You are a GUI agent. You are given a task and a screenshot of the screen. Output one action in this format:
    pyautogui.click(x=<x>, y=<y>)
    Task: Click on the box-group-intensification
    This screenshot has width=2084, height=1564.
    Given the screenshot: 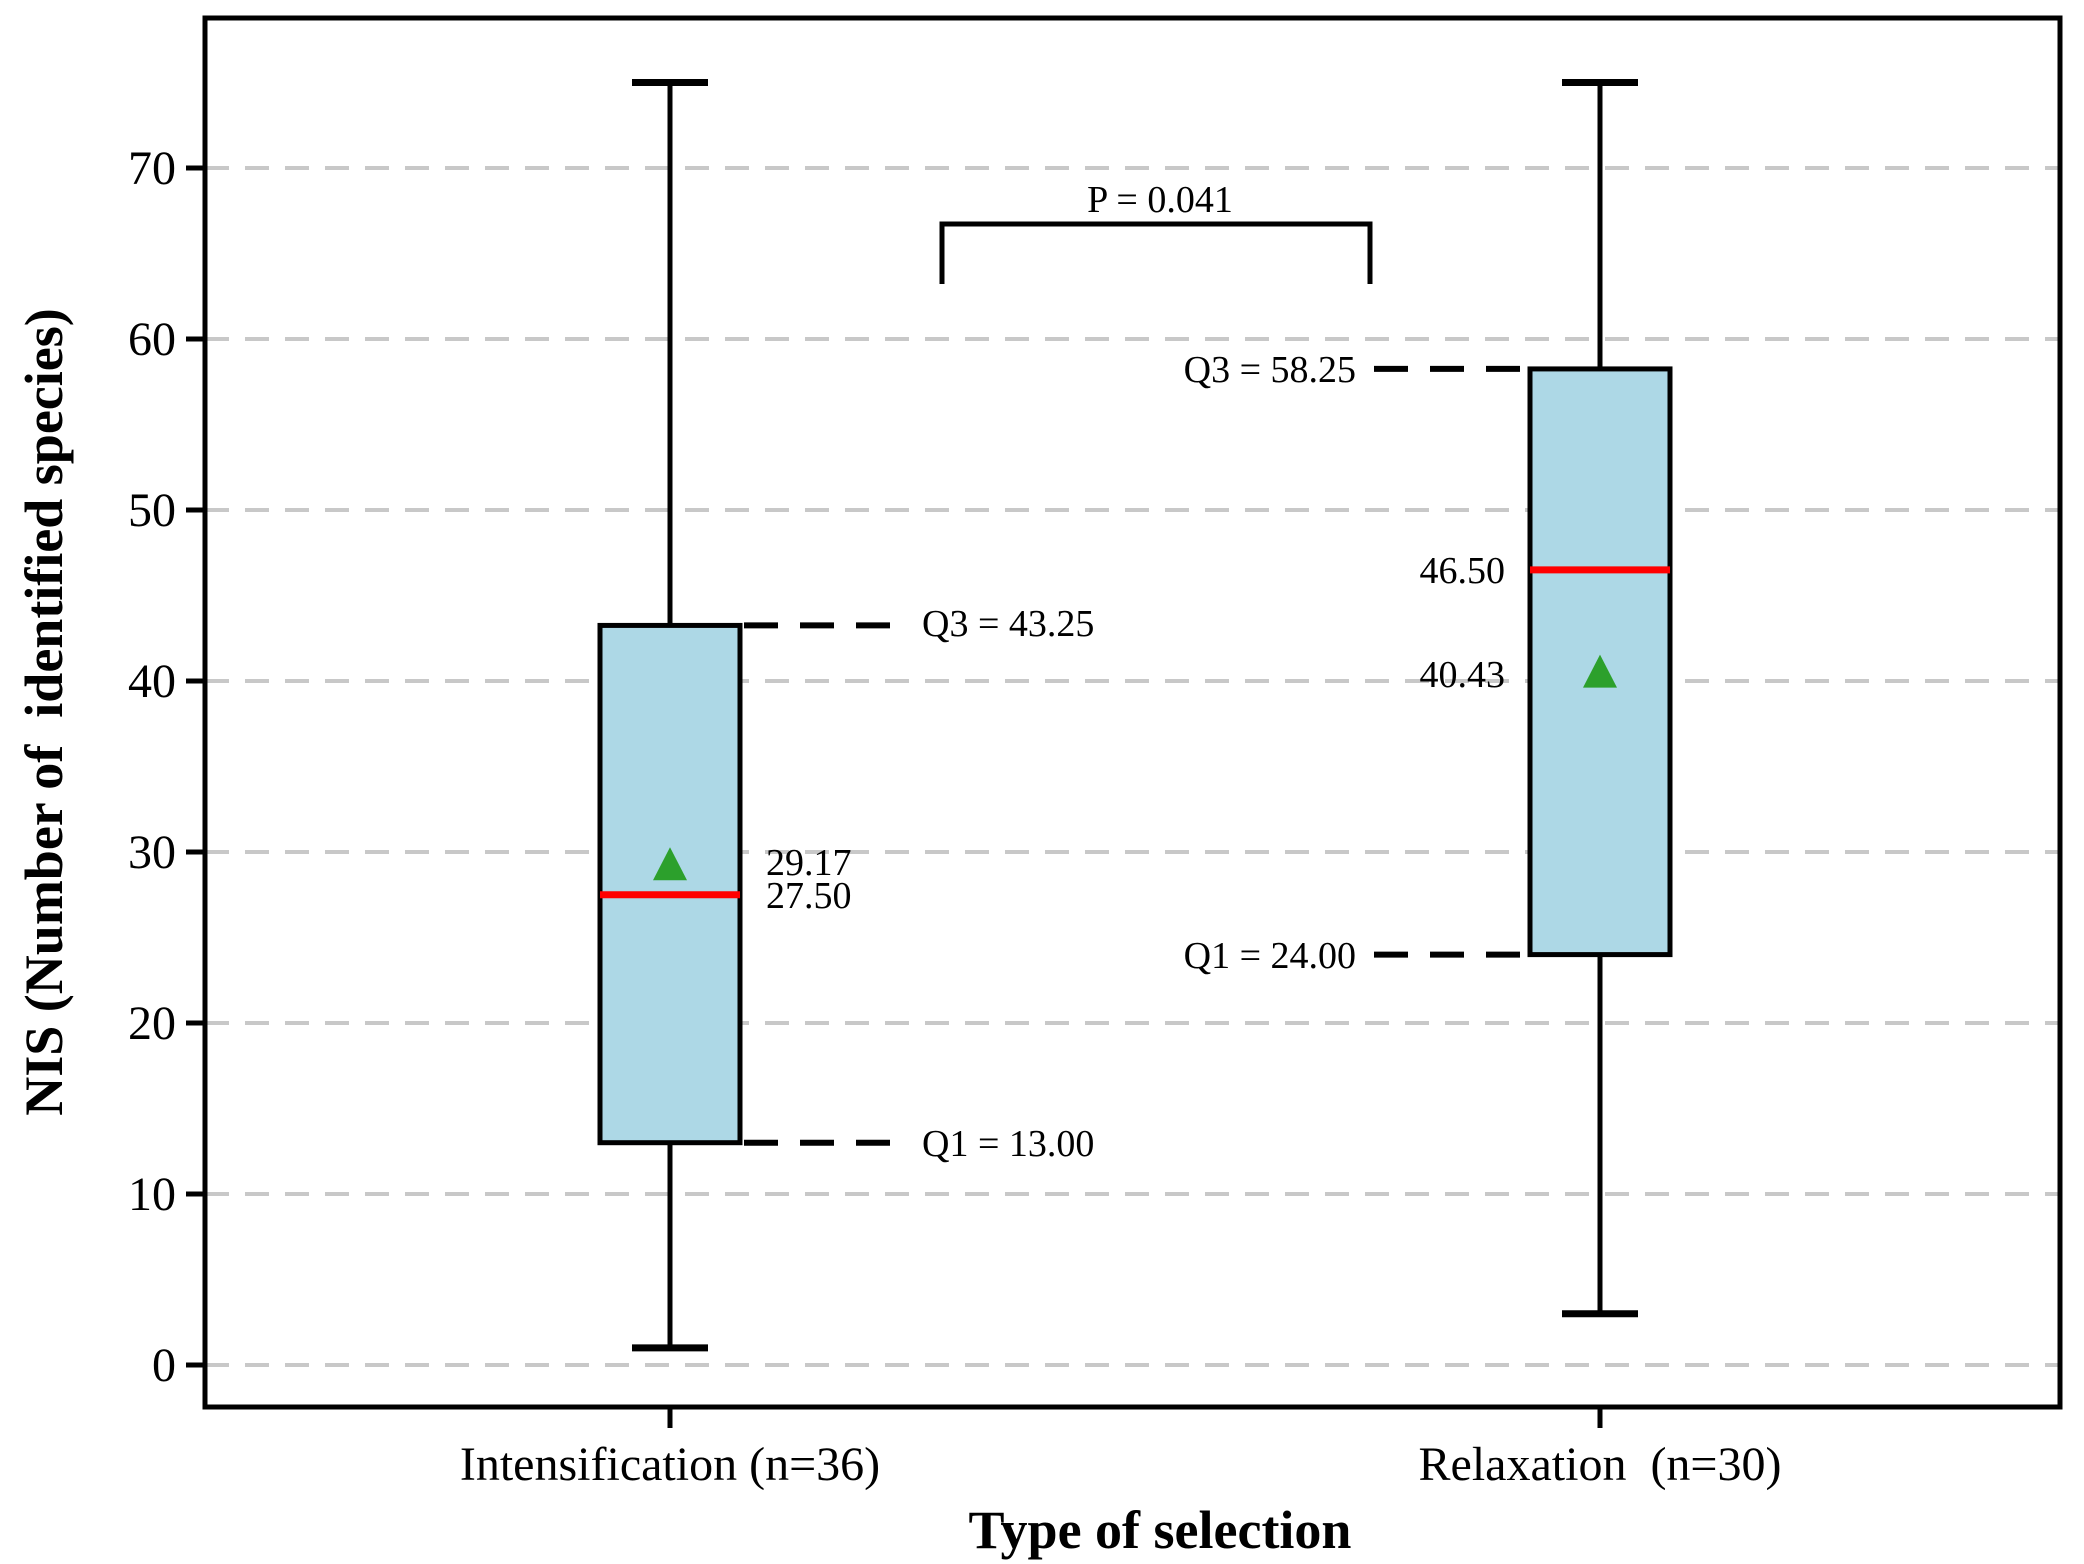 What is the action you would take?
    pyautogui.click(x=747, y=715)
    